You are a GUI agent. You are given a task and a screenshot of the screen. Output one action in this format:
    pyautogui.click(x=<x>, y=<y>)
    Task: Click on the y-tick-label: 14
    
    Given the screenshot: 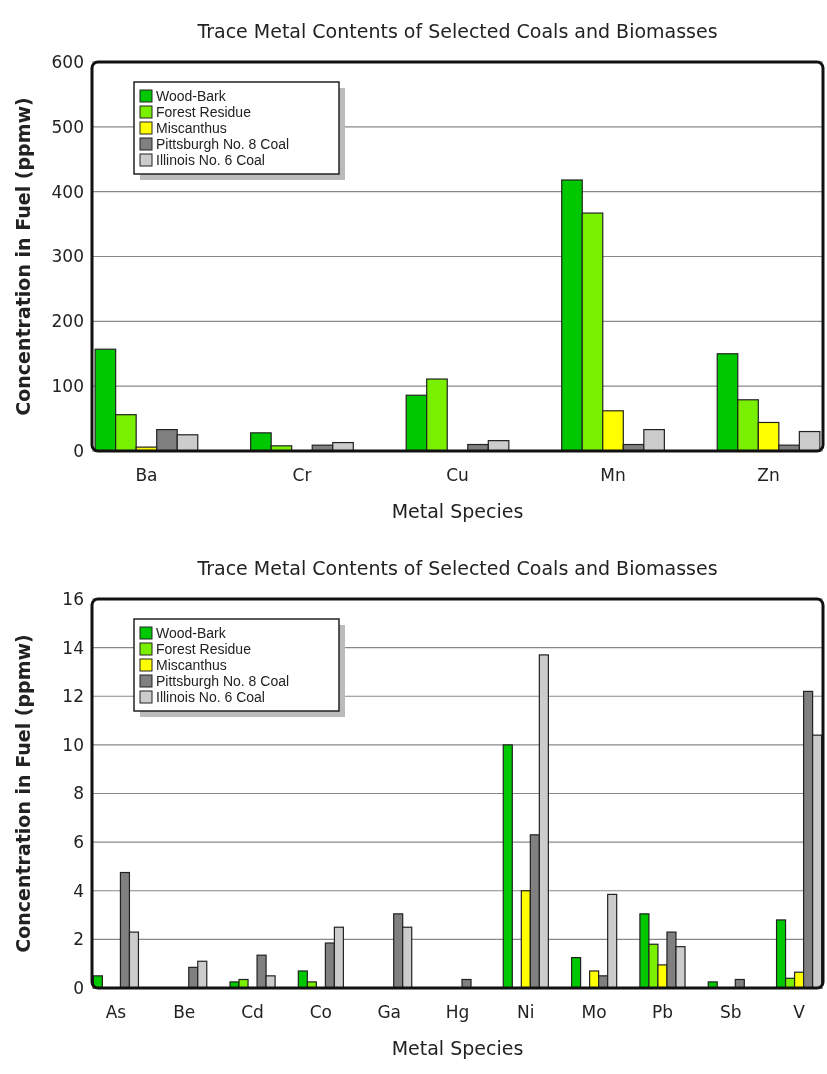 What is the action you would take?
    pyautogui.click(x=73, y=647)
    